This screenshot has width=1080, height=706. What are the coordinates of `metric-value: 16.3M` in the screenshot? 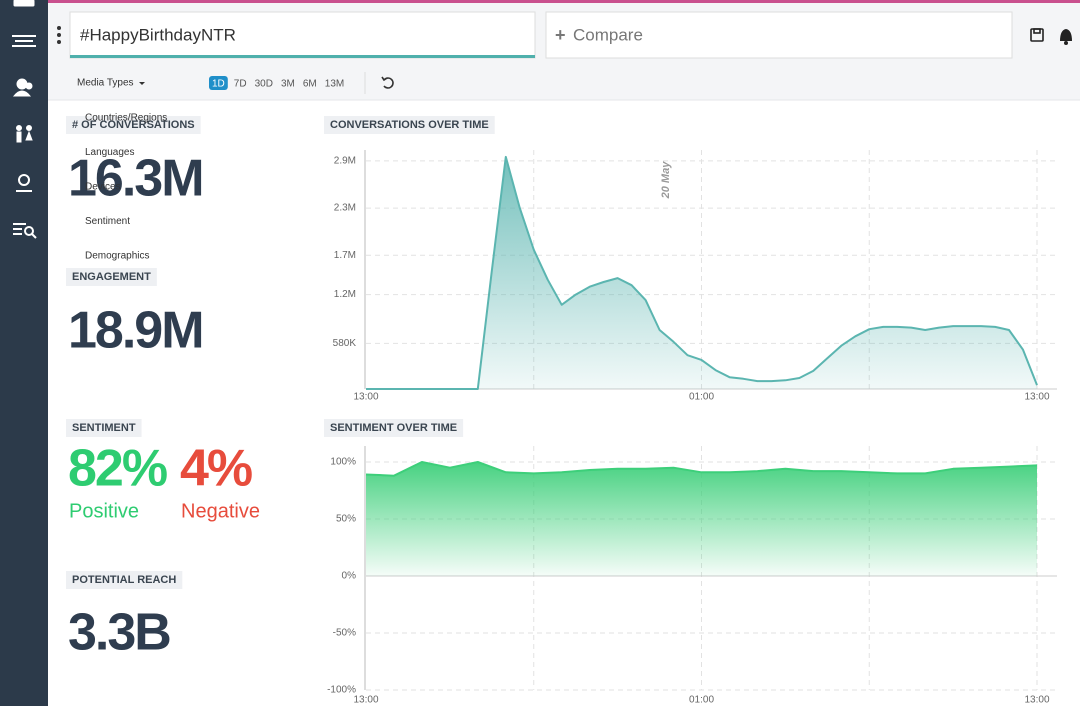 It's located at (135, 179).